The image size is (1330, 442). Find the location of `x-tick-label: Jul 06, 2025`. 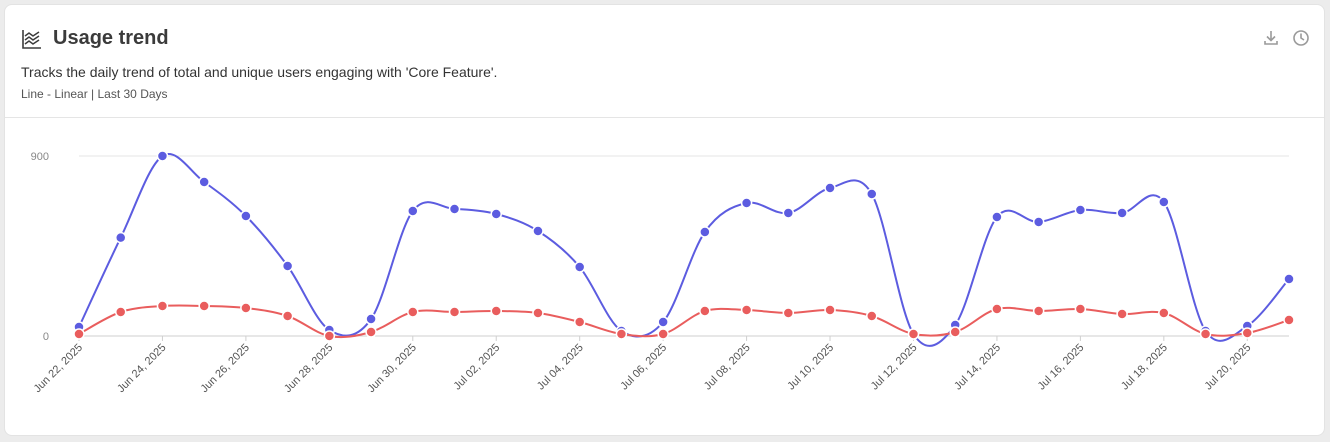

x-tick-label: Jul 06, 2025 is located at coordinates (643, 367).